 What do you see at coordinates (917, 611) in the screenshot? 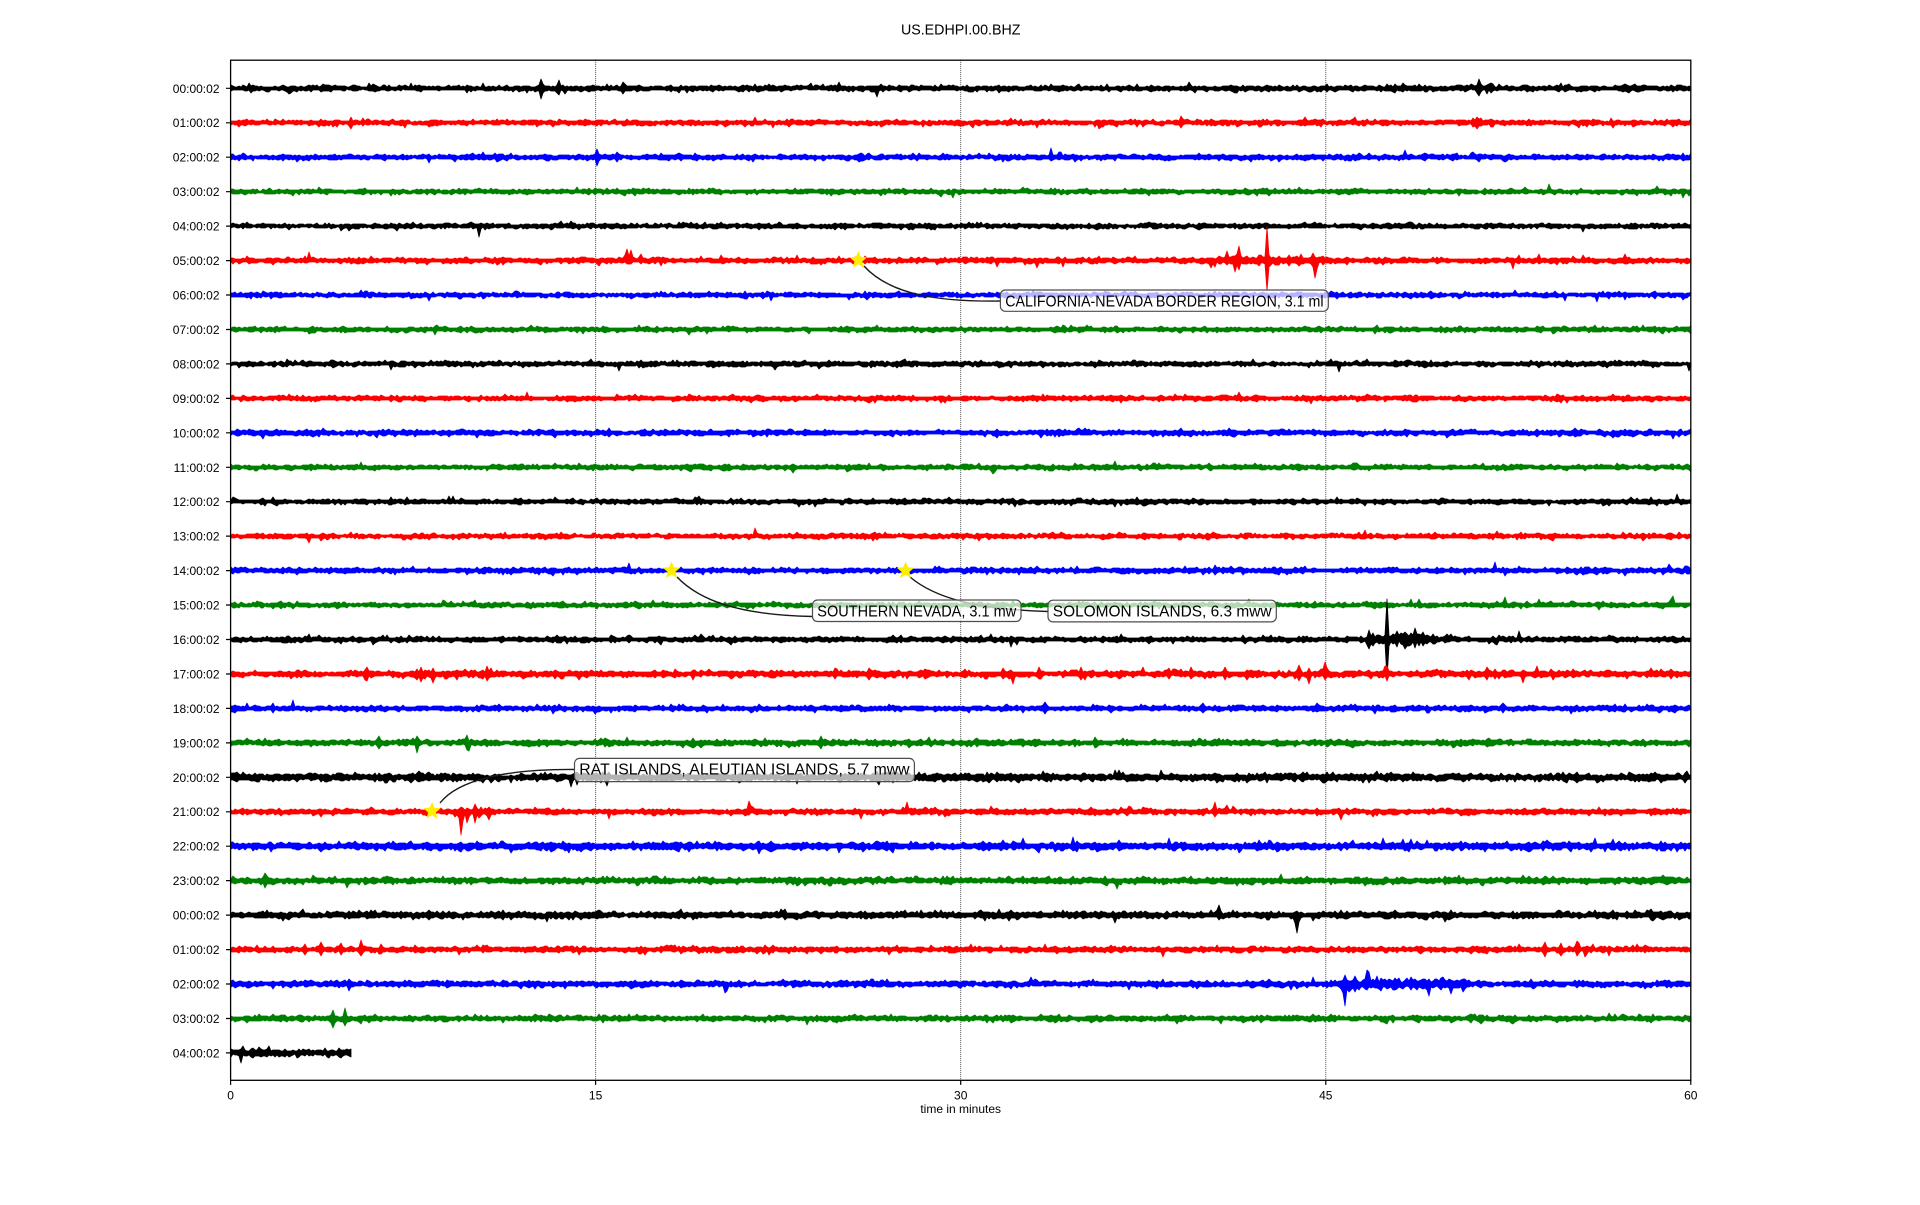
I see `svg-text: SOUTHERN NEVADA, 3.1 mw` at bounding box center [917, 611].